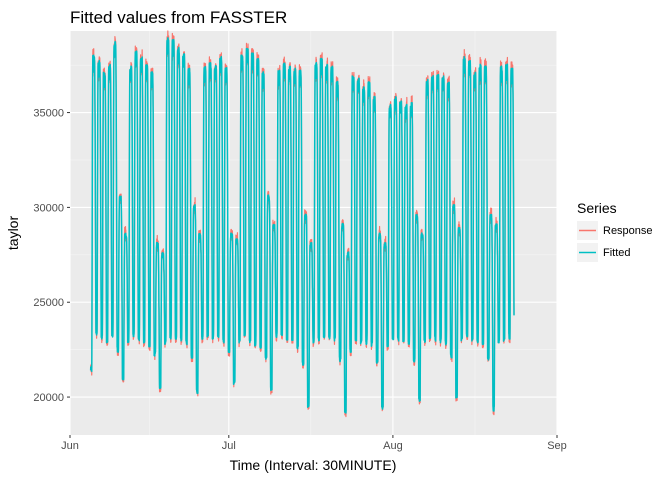 The height and width of the screenshot is (480, 672). I want to click on y-tick-label: 30000, so click(48, 208).